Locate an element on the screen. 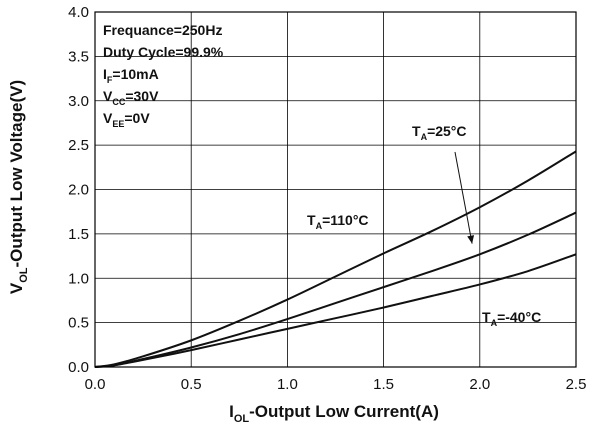 Image resolution: width=600 pixels, height=430 pixels. series-label-t-a-25-c: TA=25°C is located at coordinates (439, 132).